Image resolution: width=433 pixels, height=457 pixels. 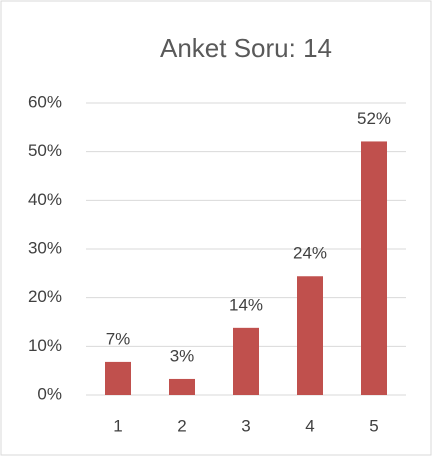 I want to click on y-tick-label: 20%, so click(x=45, y=296).